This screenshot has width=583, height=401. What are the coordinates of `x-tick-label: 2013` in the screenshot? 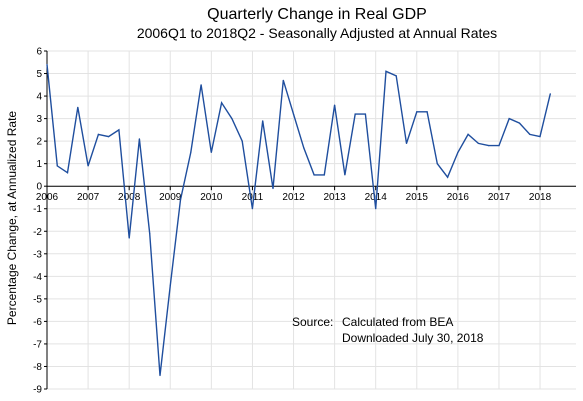 It's located at (334, 197).